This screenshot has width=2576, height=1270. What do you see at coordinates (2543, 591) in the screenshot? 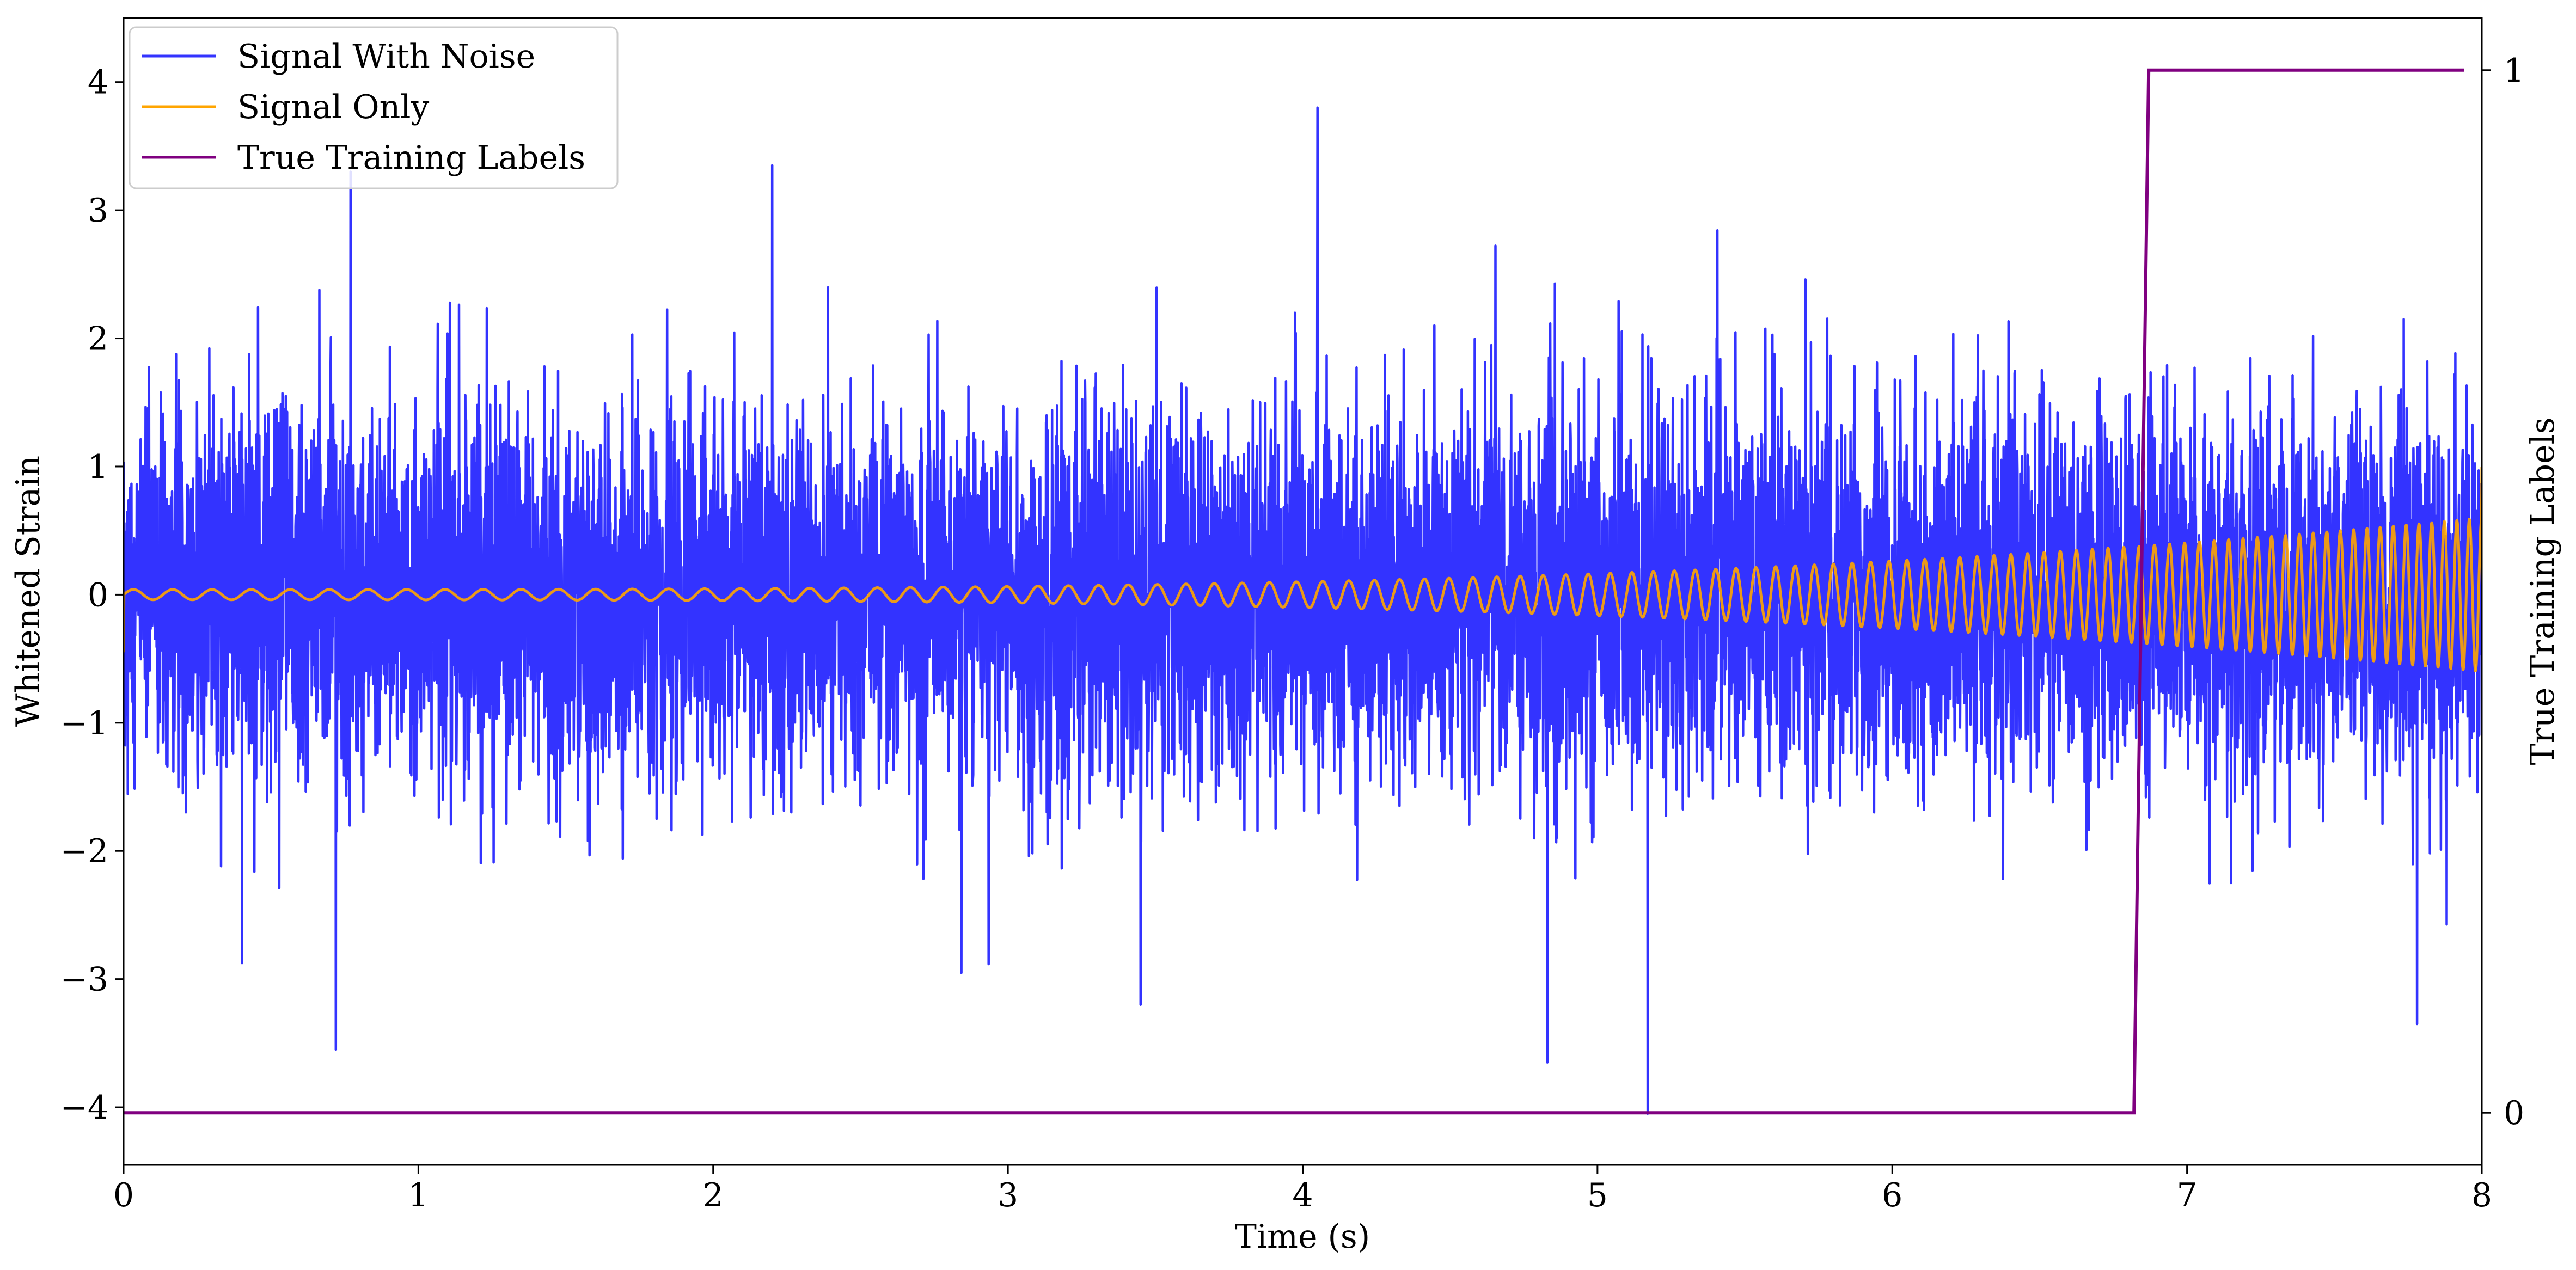
I see `y-axis-right-title: True Training Labels` at bounding box center [2543, 591].